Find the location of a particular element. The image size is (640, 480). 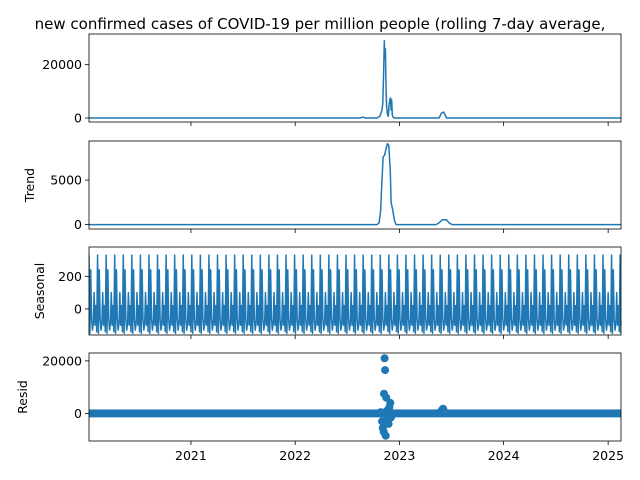

panel-trend-marks is located at coordinates (355, 184).